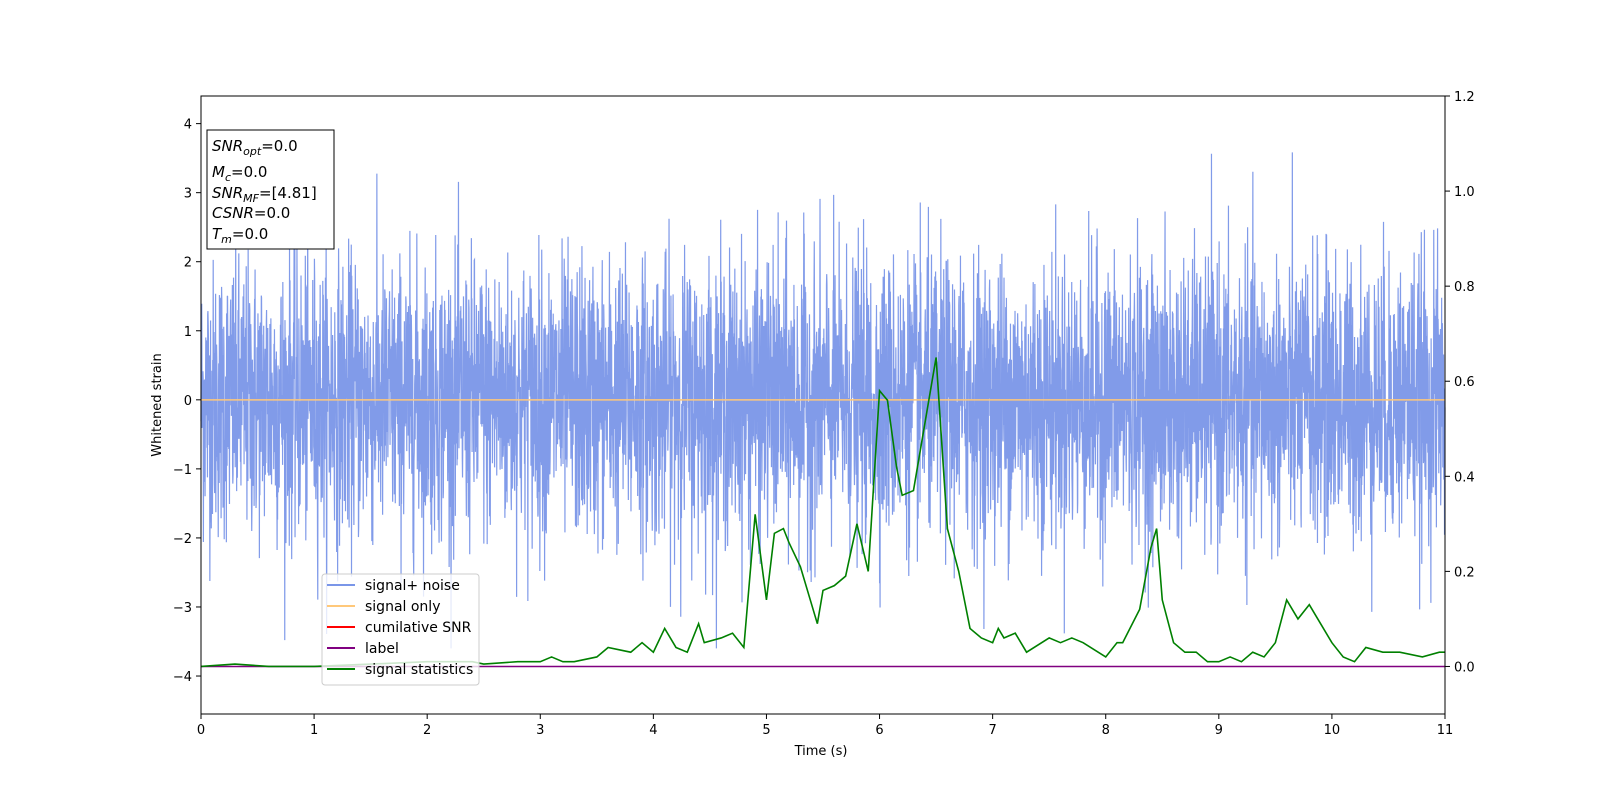  Describe the element at coordinates (879, 730) in the screenshot. I see `x-tick-label: 6` at that location.